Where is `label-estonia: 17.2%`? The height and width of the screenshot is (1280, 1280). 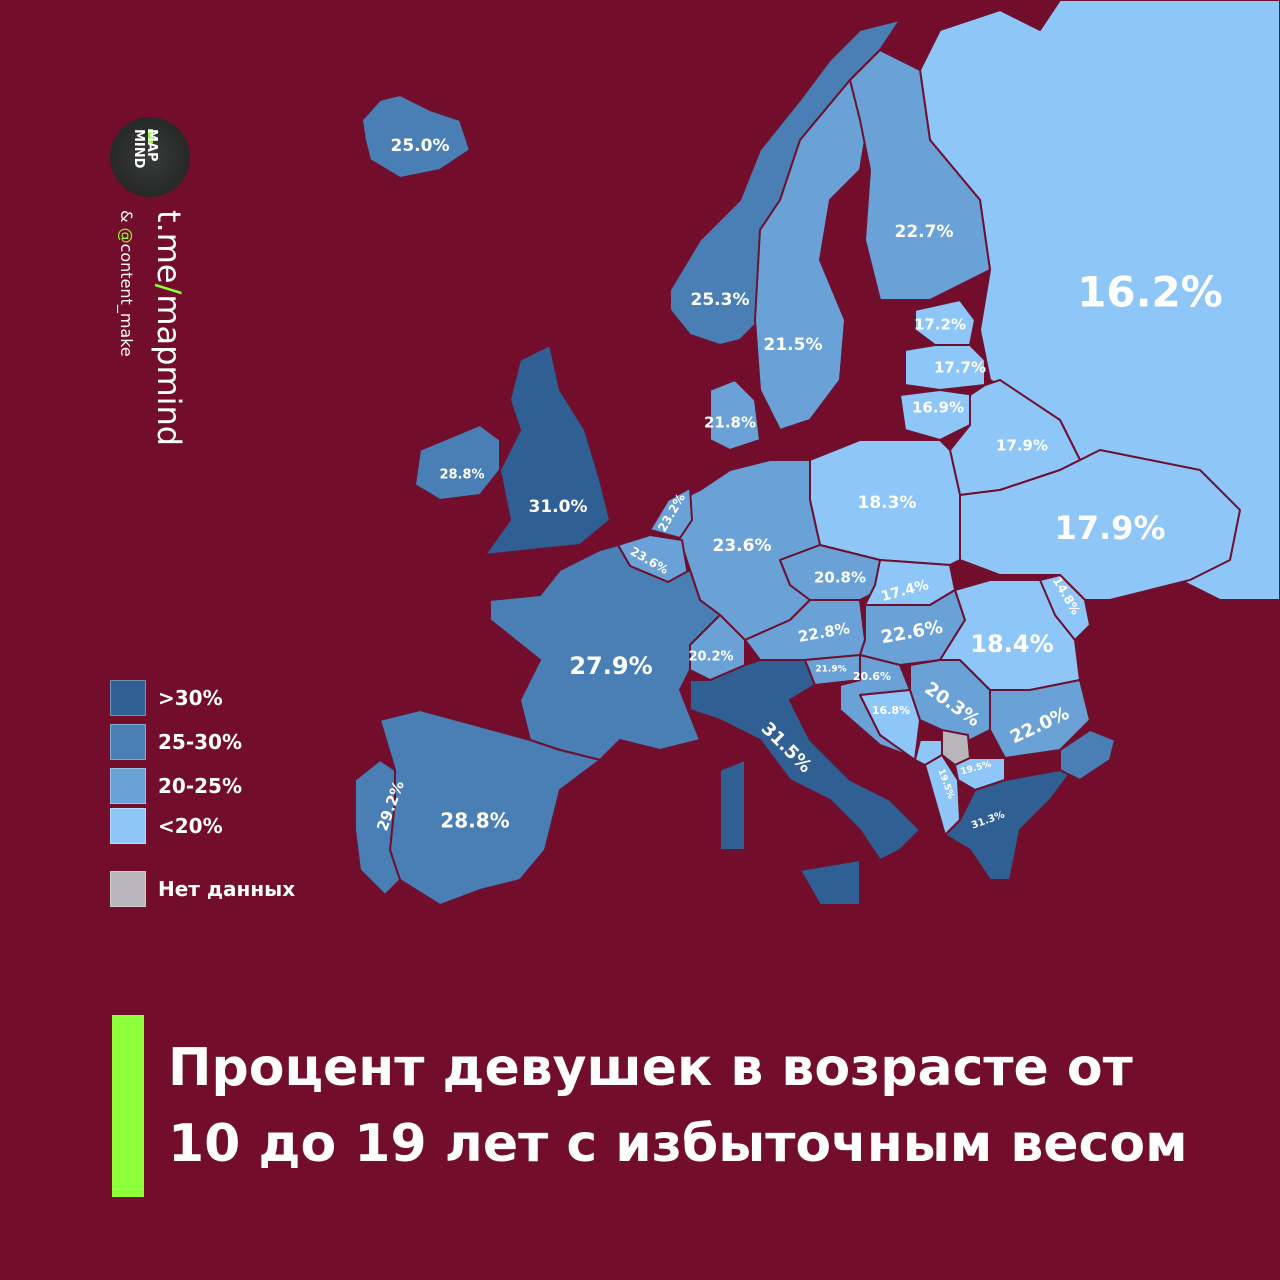
label-estonia: 17.2% is located at coordinates (940, 325).